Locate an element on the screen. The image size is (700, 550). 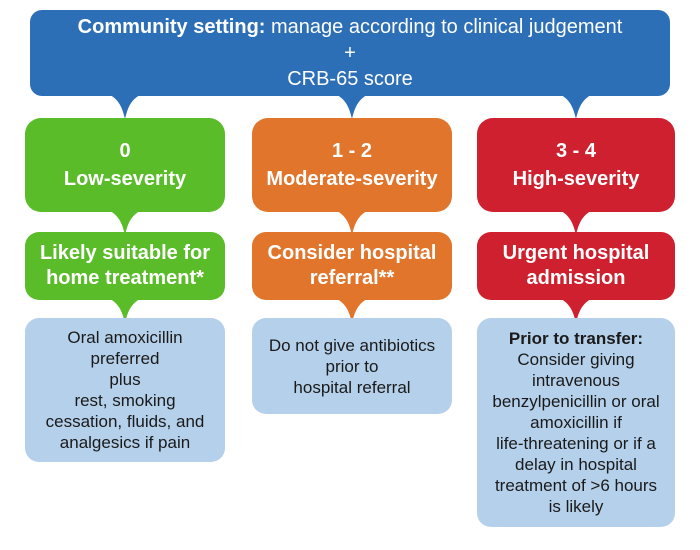
action-label-low: Likely suitable for home treatment* is located at coordinates (125, 265).